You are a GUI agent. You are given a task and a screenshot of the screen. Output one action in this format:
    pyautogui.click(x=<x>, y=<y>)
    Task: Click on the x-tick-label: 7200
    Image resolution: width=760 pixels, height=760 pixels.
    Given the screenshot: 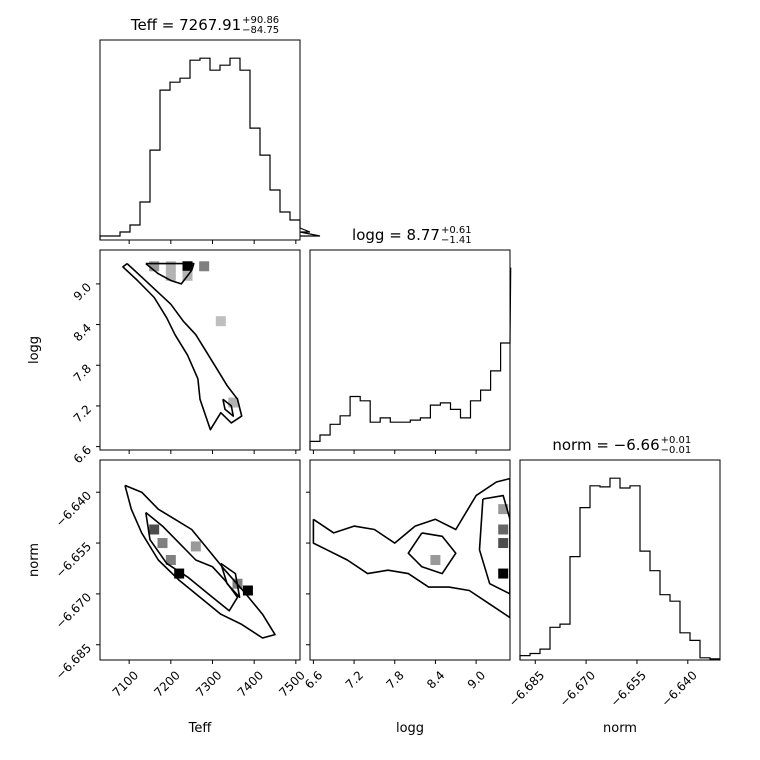 What is the action you would take?
    pyautogui.click(x=166, y=683)
    